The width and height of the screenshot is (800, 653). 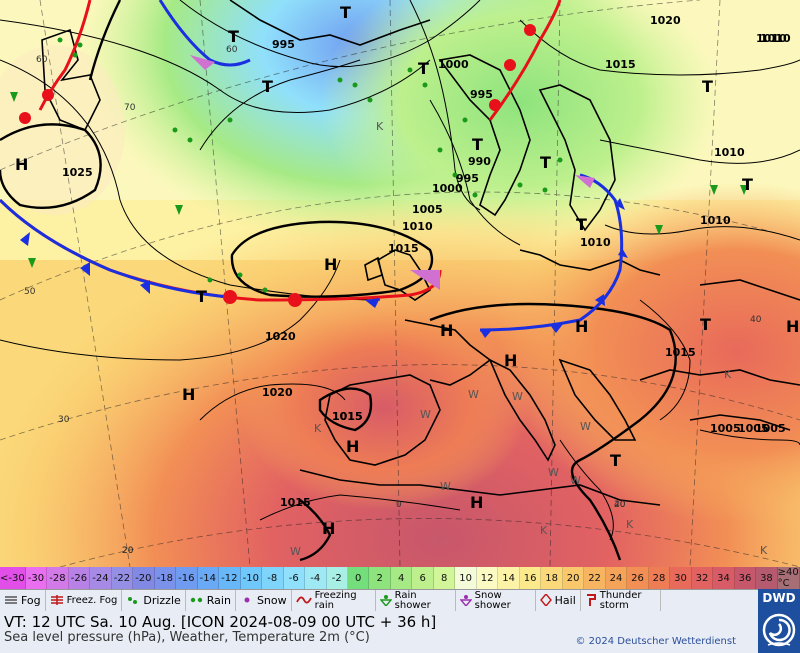 I want to click on snow-shower-icon, so click(x=466, y=601).